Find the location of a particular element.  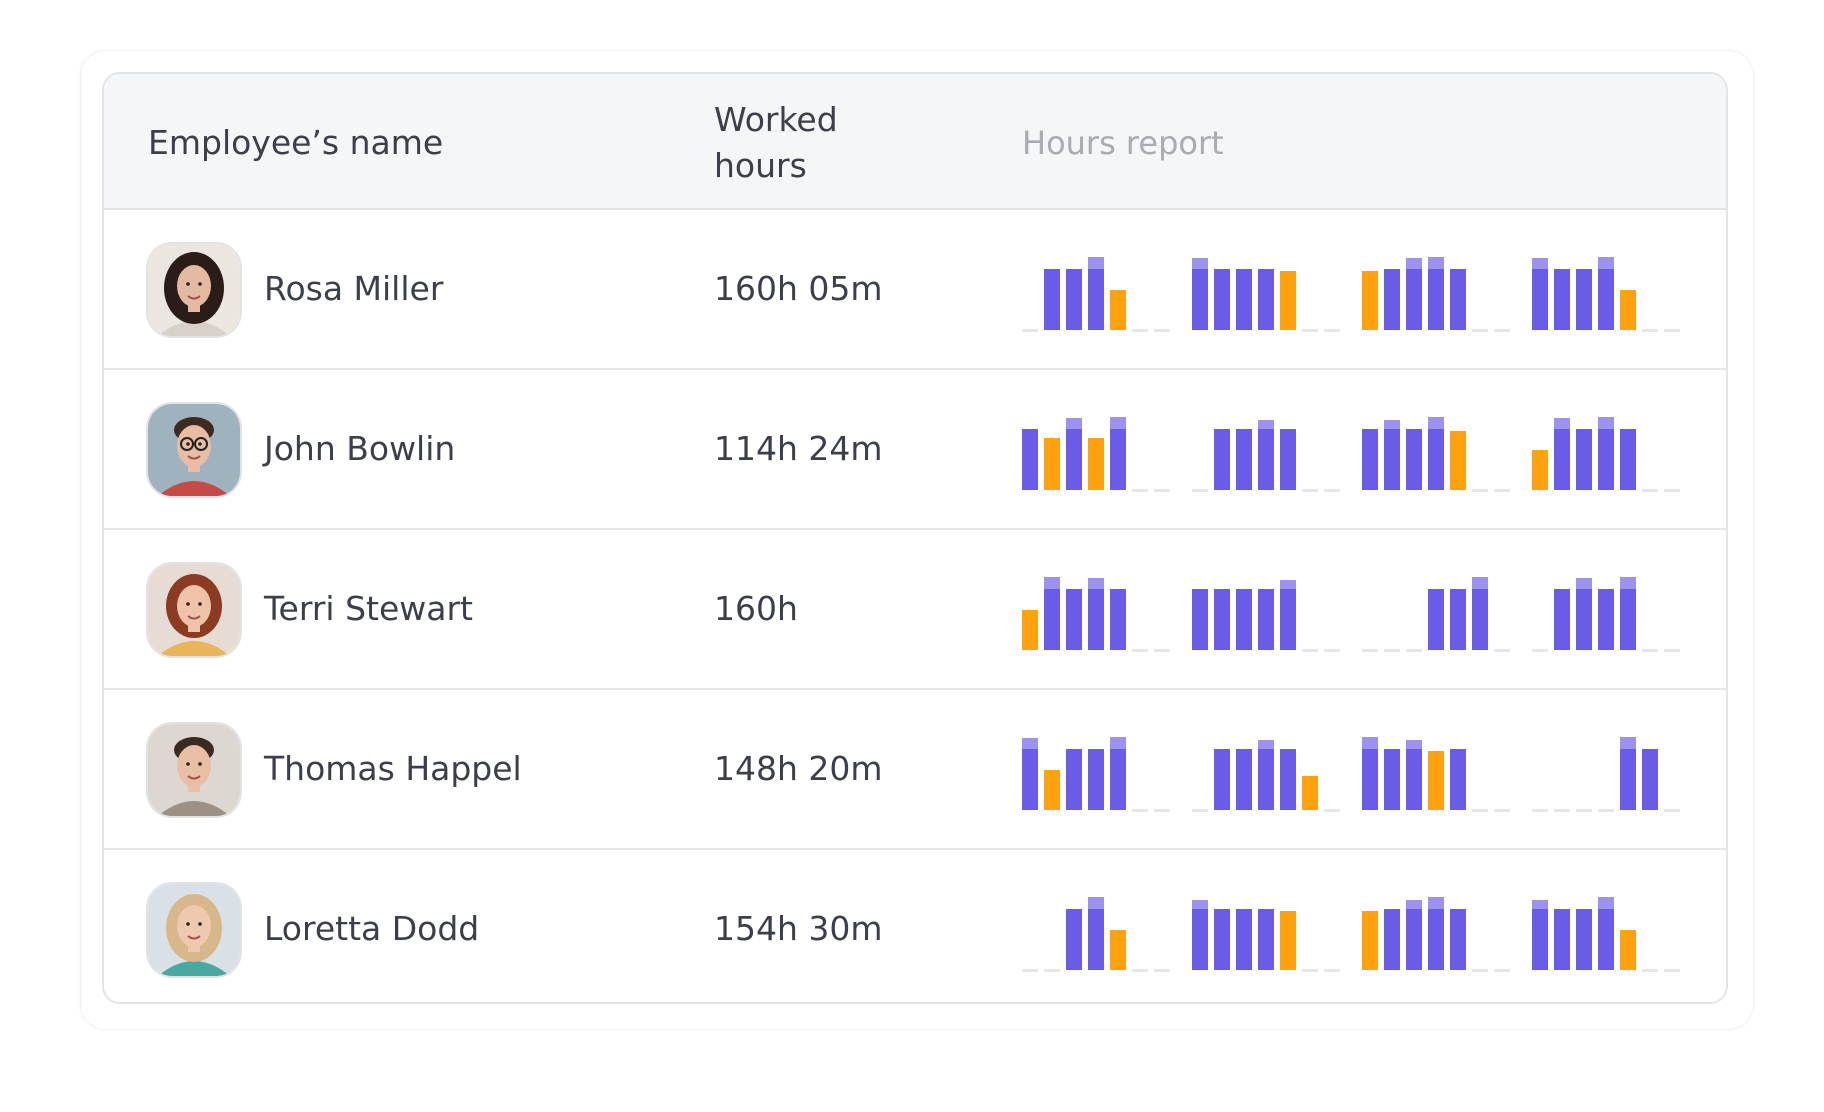

table-row: Terri Stewart 160h is located at coordinates (915, 610).